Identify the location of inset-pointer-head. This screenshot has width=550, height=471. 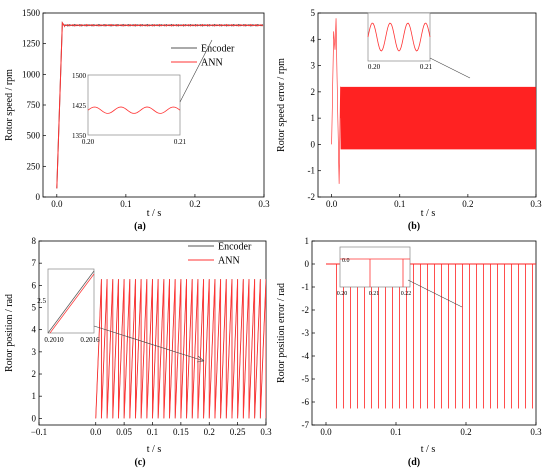
(200, 359).